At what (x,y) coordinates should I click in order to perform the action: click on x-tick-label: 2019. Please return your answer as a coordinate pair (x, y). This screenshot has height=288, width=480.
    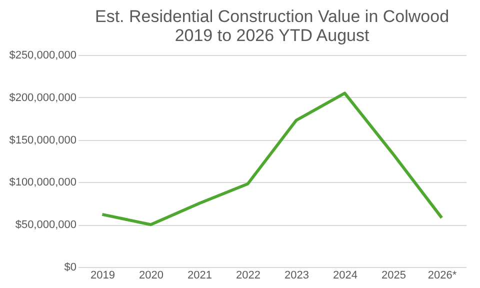
    Looking at the image, I should click on (102, 276).